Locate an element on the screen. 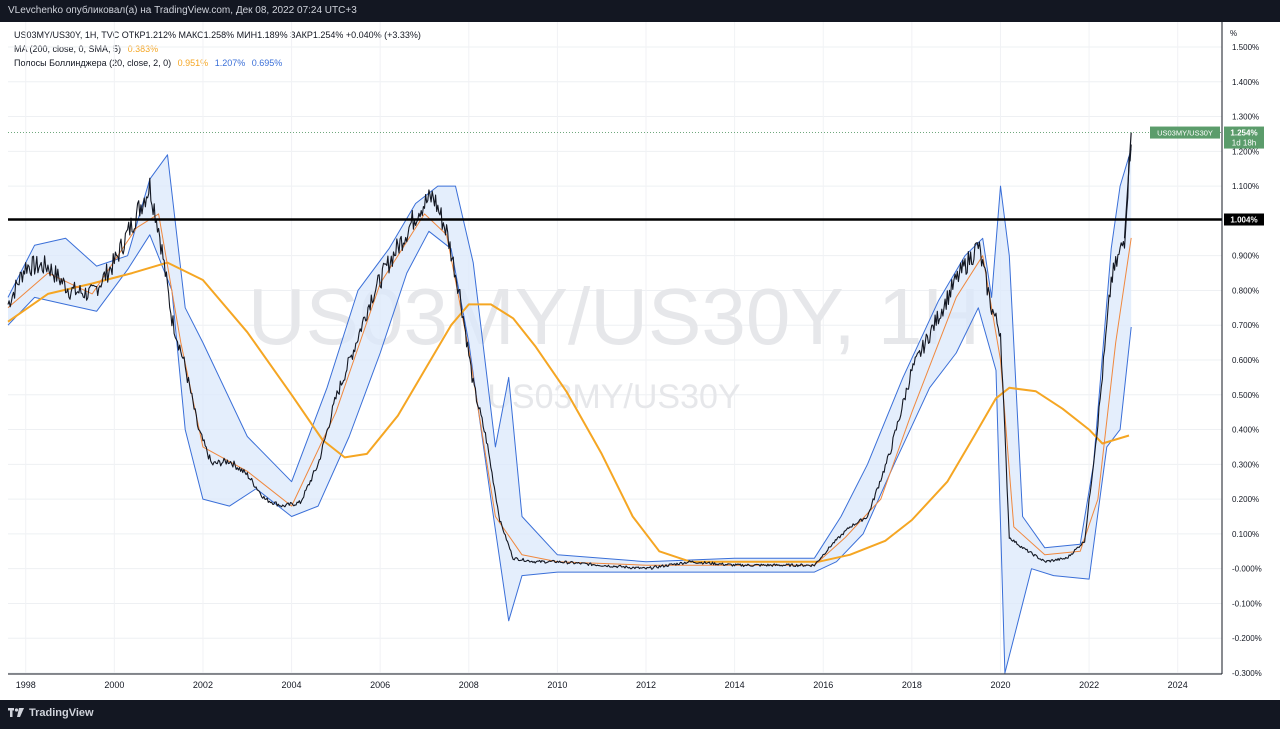  y-tick-label: 0.500% is located at coordinates (1245, 395).